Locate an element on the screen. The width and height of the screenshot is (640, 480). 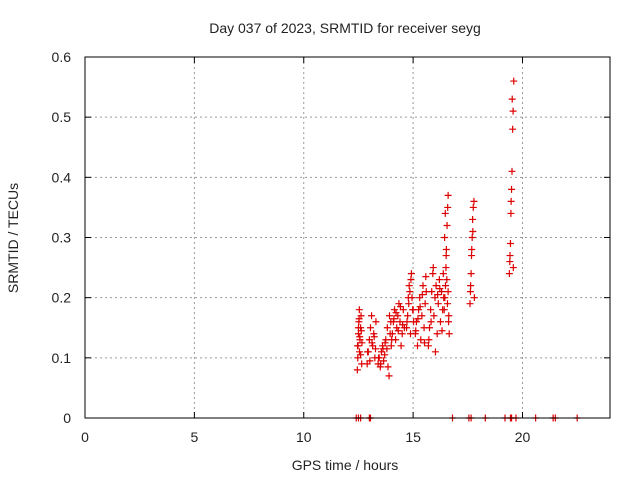
y-tick-label: 0.3 is located at coordinates (62, 238).